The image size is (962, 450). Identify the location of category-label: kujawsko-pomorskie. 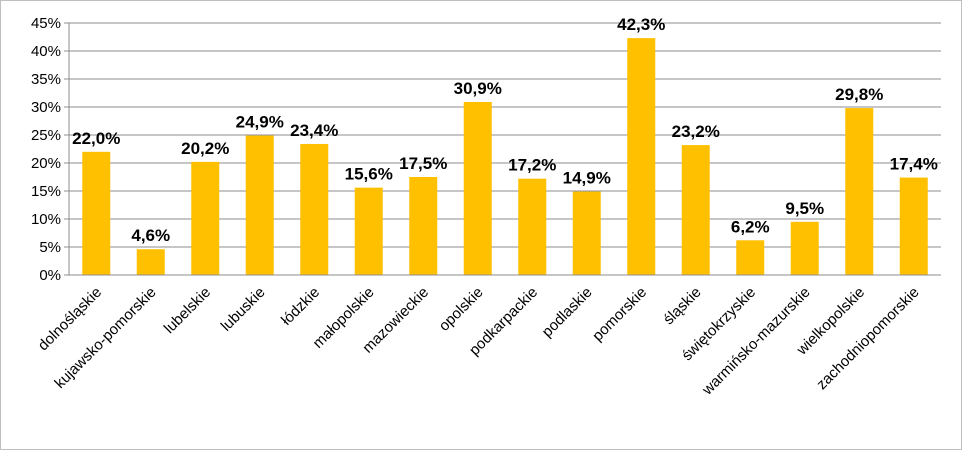
(105, 338).